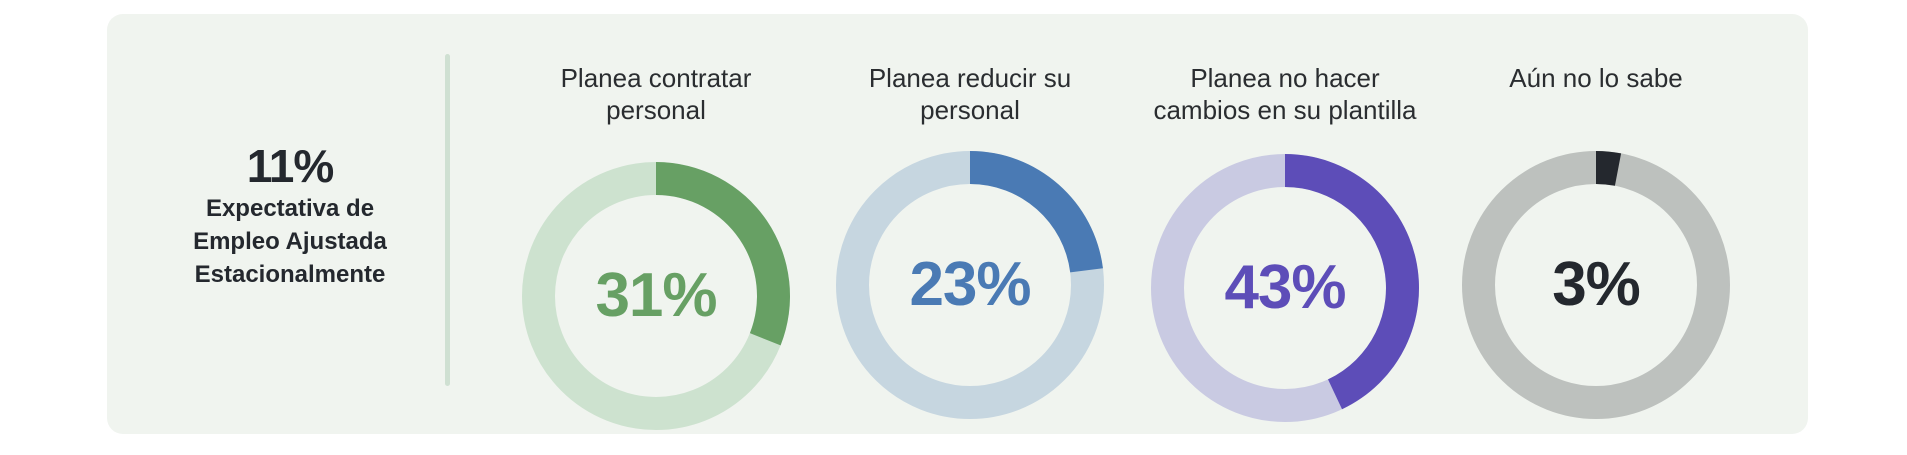 Image resolution: width=1907 pixels, height=455 pixels. I want to click on donut-title-line: Planea contratar, so click(656, 78).